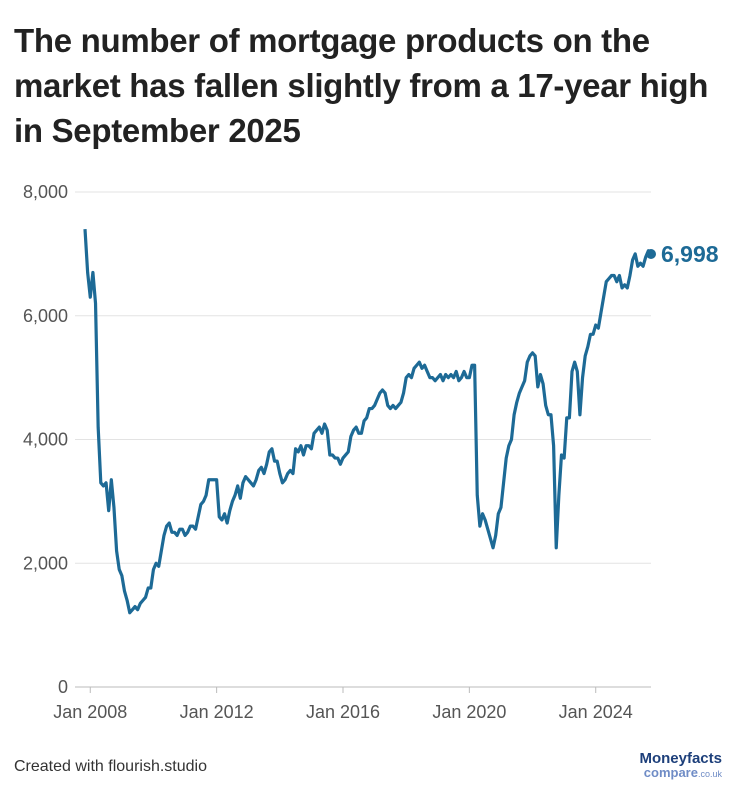  What do you see at coordinates (45, 440) in the screenshot?
I see `y-tick-label: 4,000` at bounding box center [45, 440].